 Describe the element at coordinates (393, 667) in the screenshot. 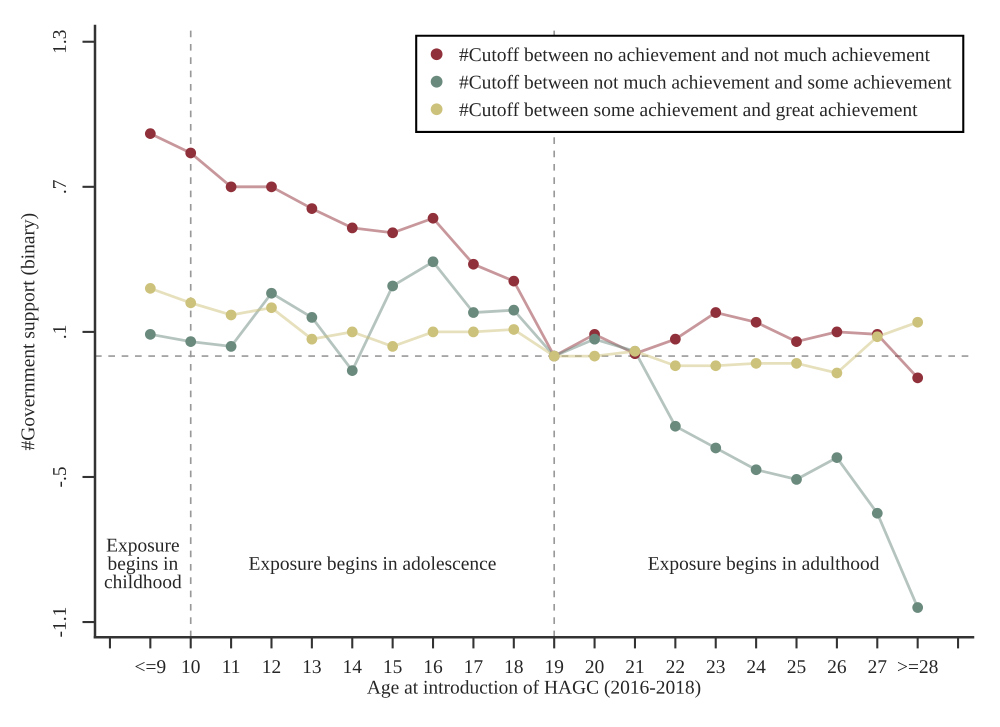

I see `x-tick-label: 15` at that location.